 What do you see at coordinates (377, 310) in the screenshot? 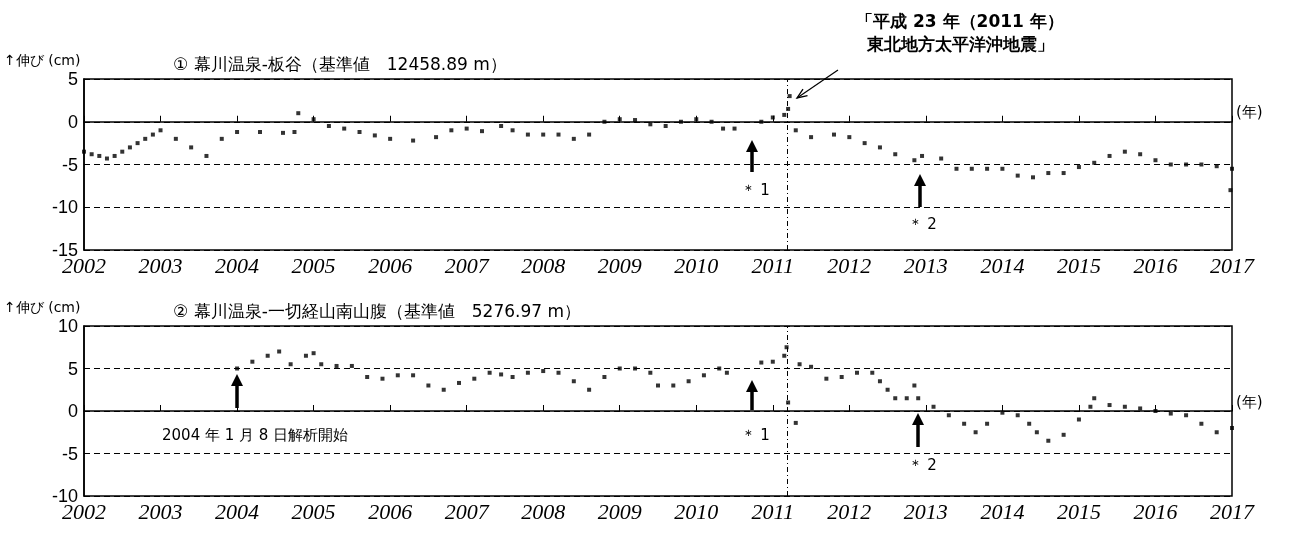
I see `chart-title: ② 幕川温泉-一切経山南山腹（基準値 5276.97 m）` at bounding box center [377, 310].